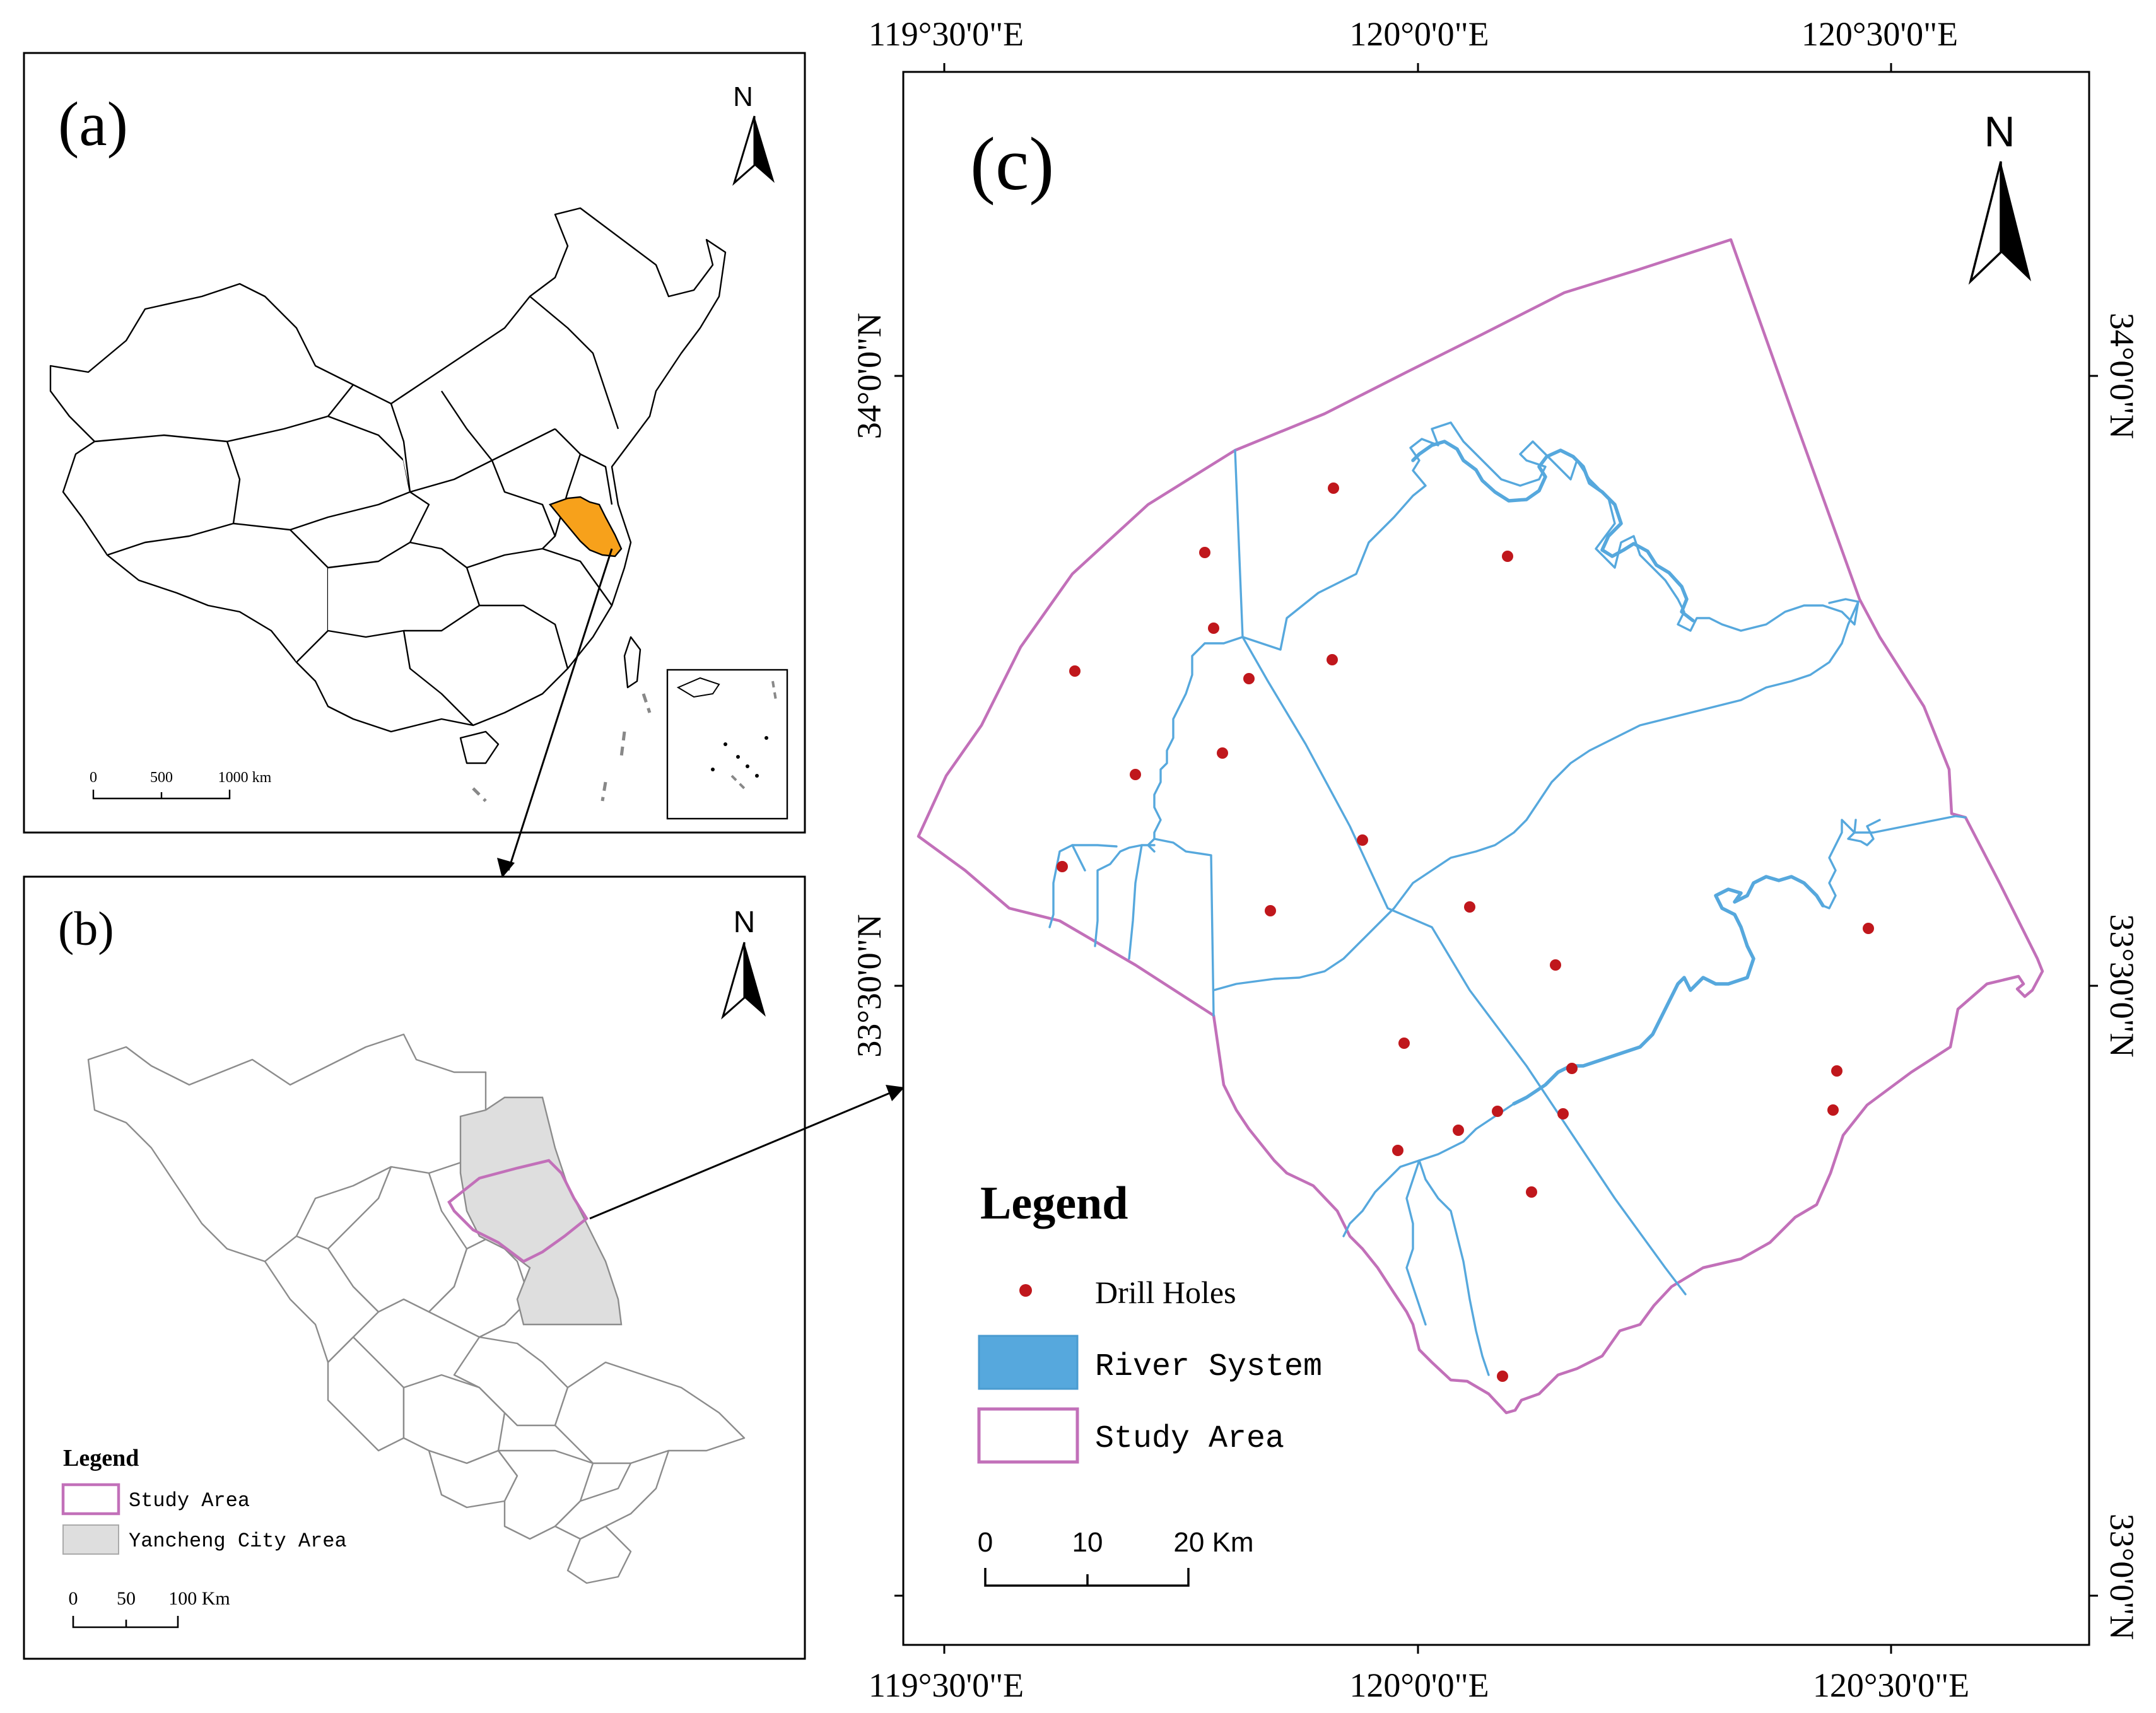 This screenshot has width=2156, height=1713. I want to click on panel-b-north-letter: N, so click(745, 922).